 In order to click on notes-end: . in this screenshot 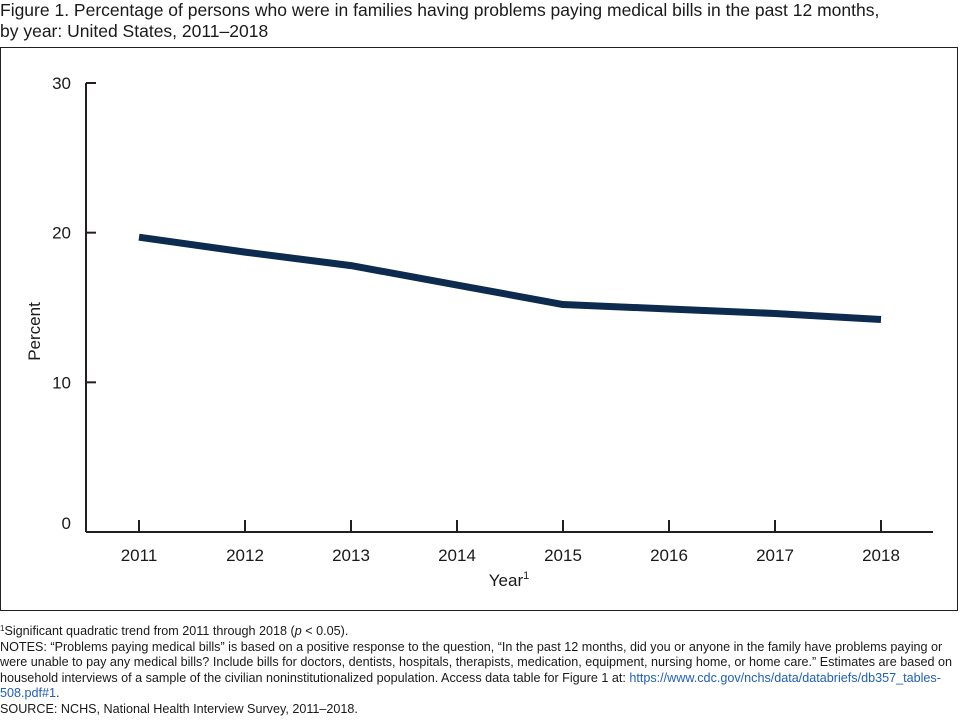, I will do `click(58, 693)`.